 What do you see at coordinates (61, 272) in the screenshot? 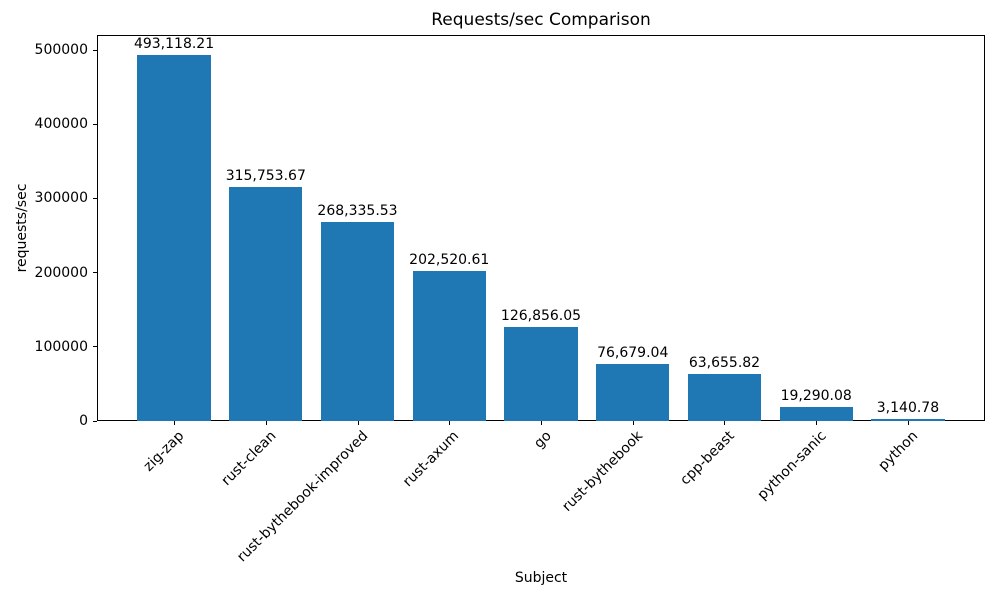
I see `y-tick-label: 200000` at bounding box center [61, 272].